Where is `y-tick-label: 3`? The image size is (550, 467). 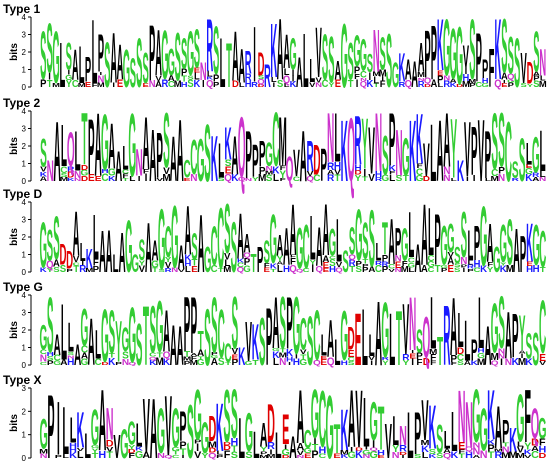
y-tick-label: 3 is located at coordinates (24, 129).